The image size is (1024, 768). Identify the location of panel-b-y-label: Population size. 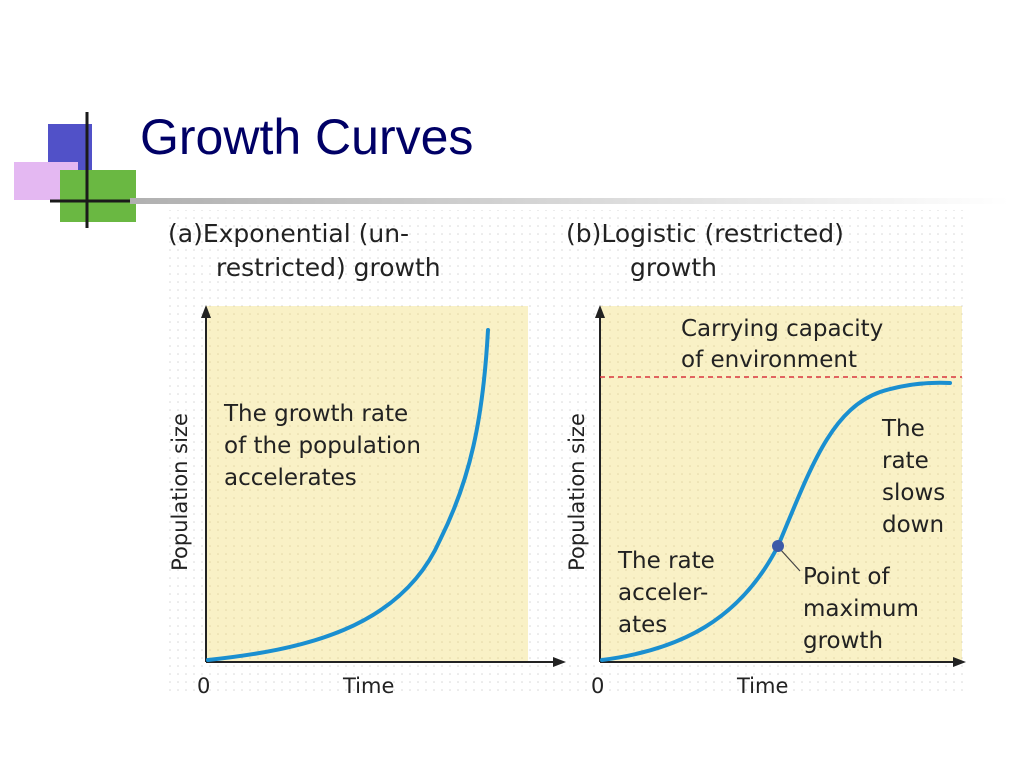
(577, 492).